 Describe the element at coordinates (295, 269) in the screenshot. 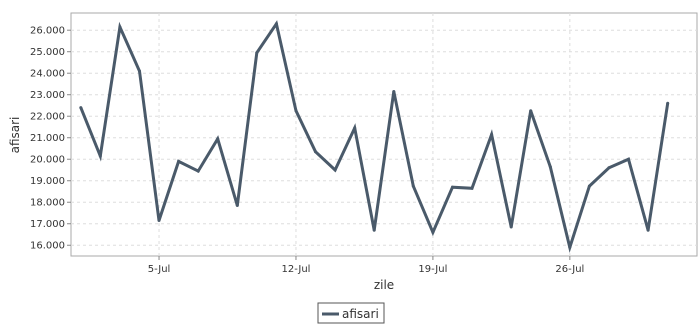

I see `x-tick-label: 12-Jul` at that location.